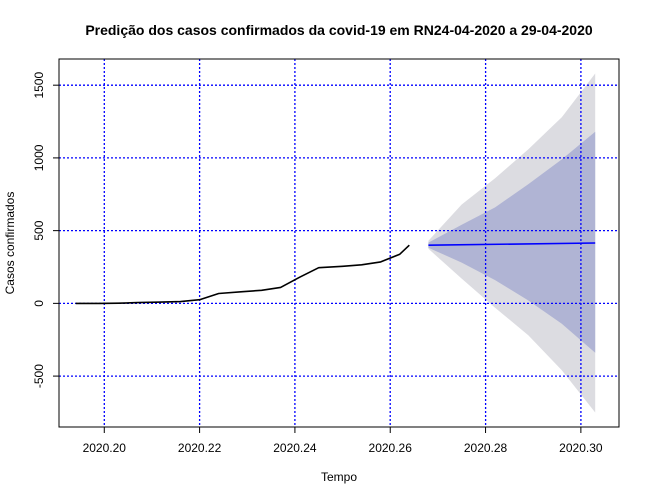 This screenshot has width=650, height=500. I want to click on series-lines, so click(335, 273).